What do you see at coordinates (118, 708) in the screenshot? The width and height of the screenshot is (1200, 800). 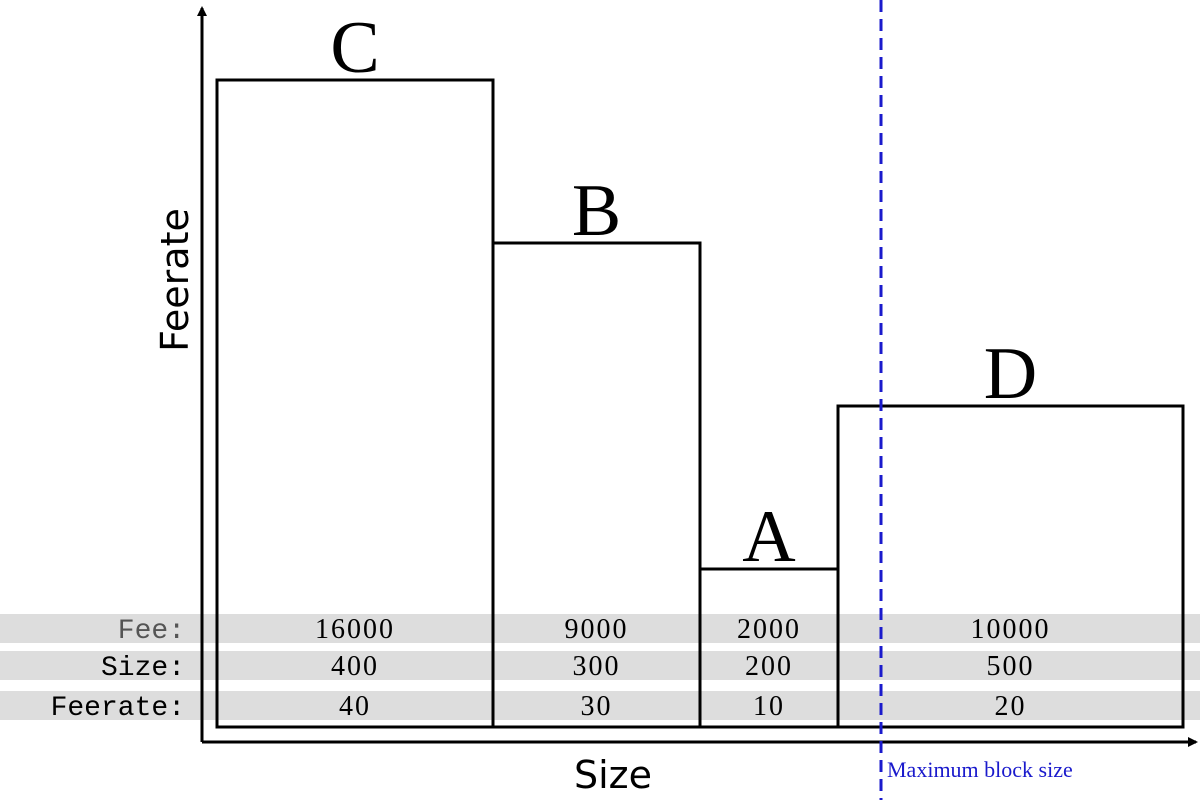 I see `row-label: Feerate:` at bounding box center [118, 708].